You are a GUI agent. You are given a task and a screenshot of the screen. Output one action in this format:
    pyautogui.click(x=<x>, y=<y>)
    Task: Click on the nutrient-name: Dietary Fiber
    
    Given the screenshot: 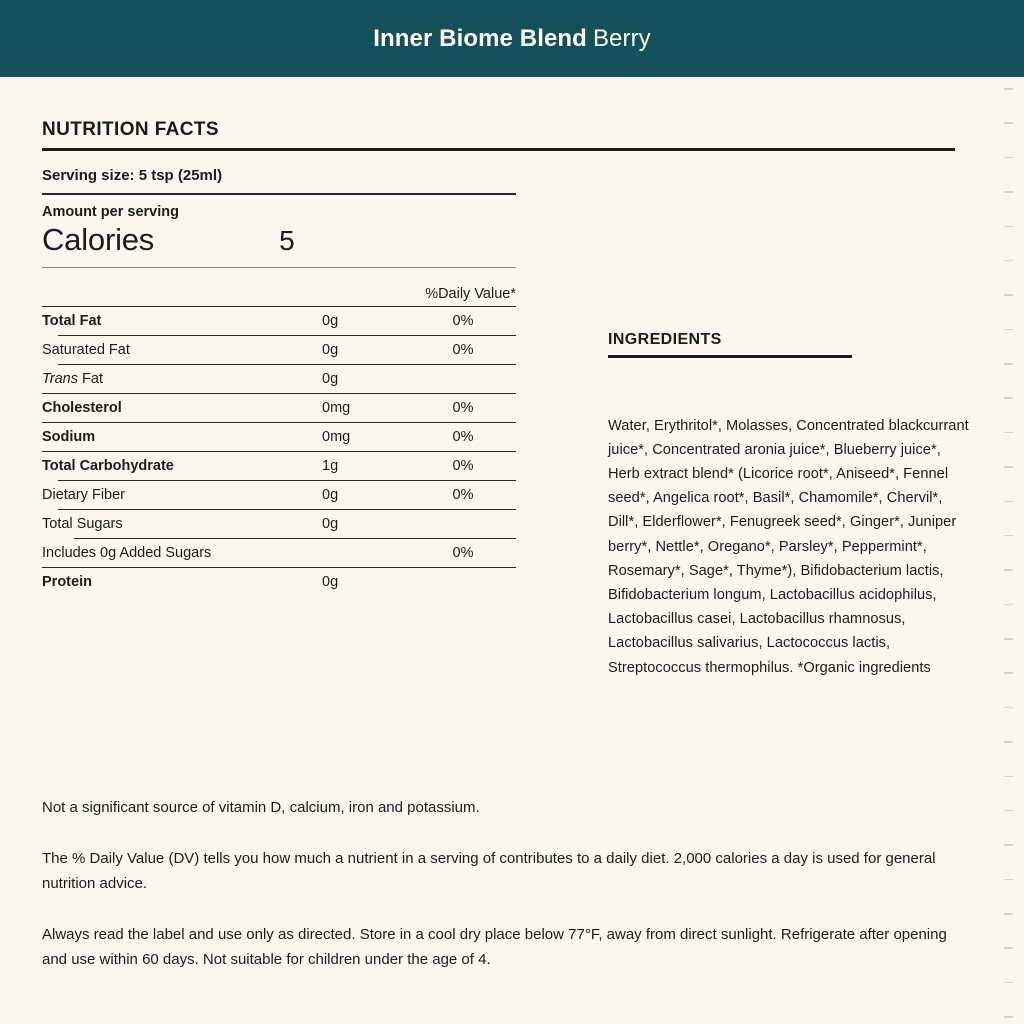 What is the action you would take?
    pyautogui.click(x=173, y=495)
    